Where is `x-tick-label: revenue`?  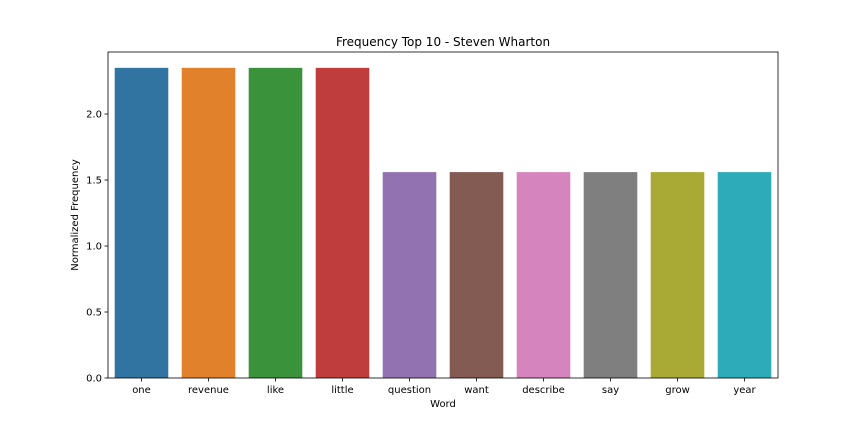
x-tick-label: revenue is located at coordinates (208, 390).